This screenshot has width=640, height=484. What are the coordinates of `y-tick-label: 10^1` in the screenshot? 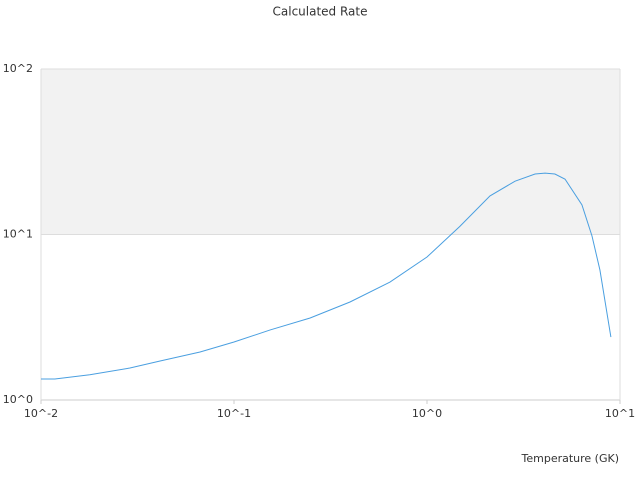 It's located at (18, 234).